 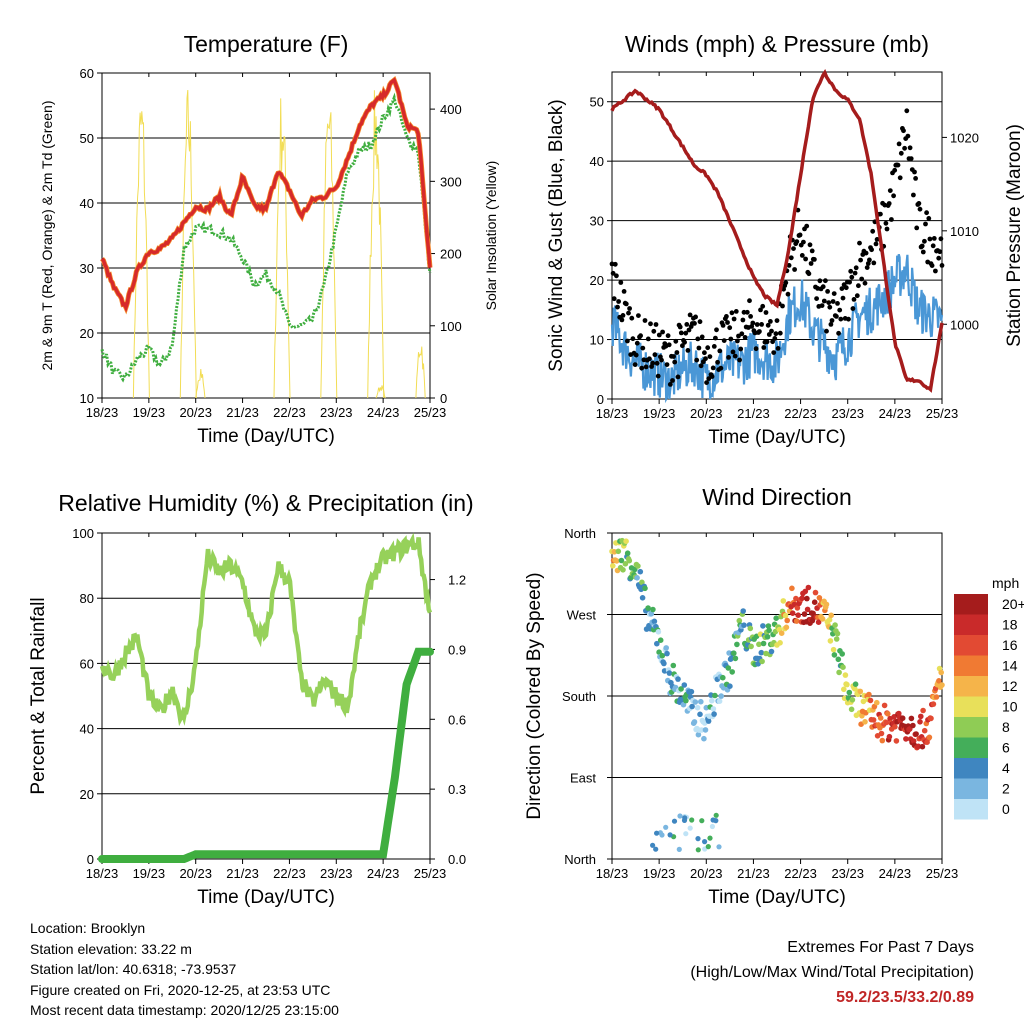 What do you see at coordinates (597, 161) in the screenshot?
I see `y-tick-label: 40` at bounding box center [597, 161].